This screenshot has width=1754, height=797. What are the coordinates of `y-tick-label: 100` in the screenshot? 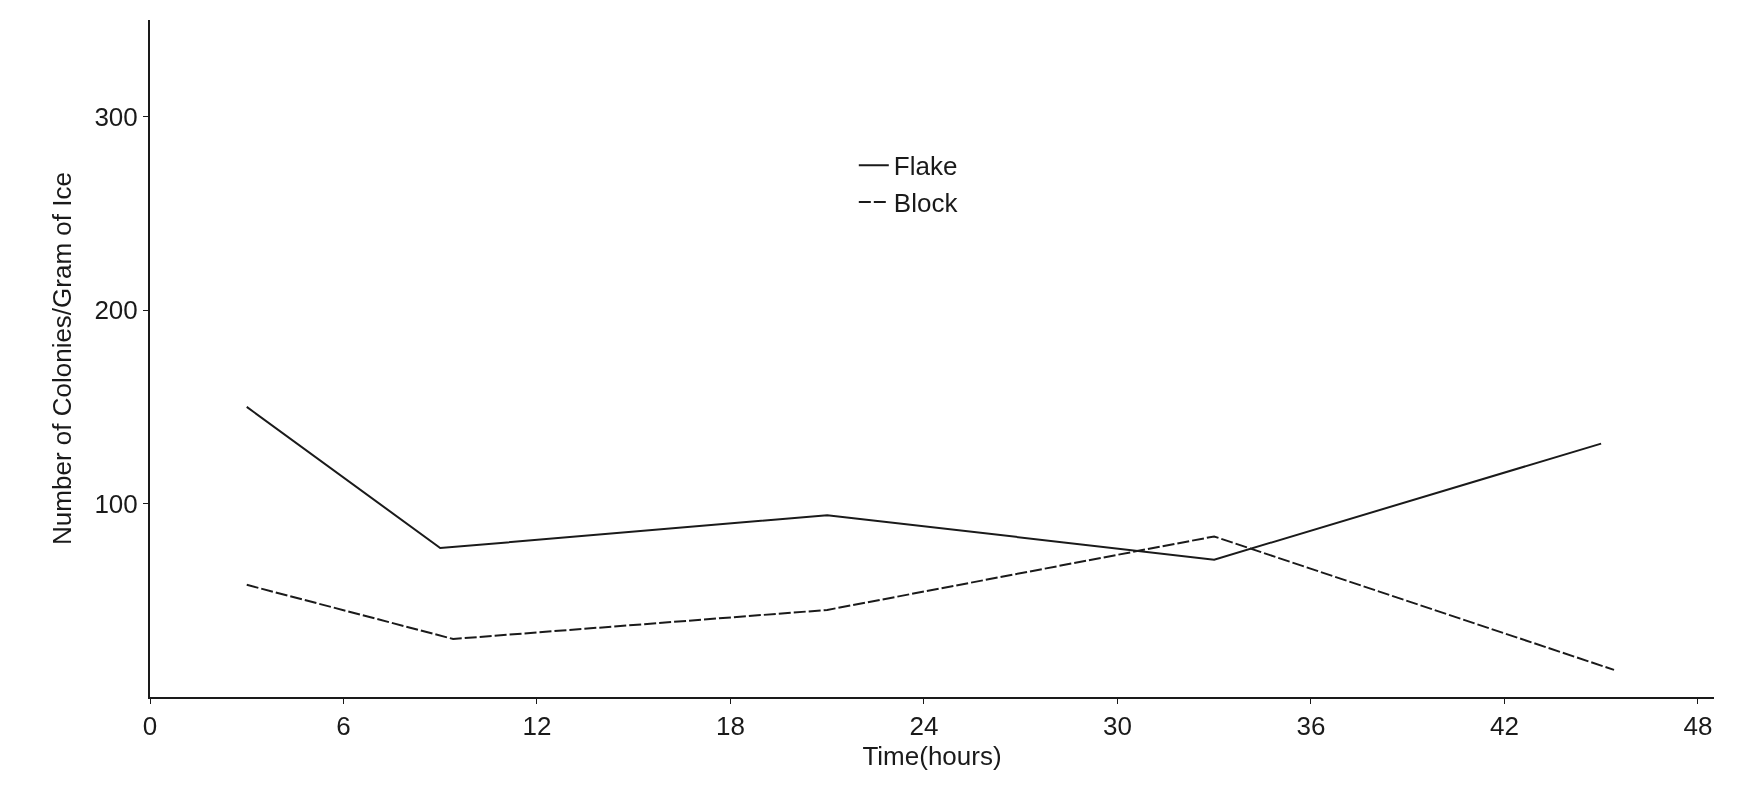 It's located at (116, 503).